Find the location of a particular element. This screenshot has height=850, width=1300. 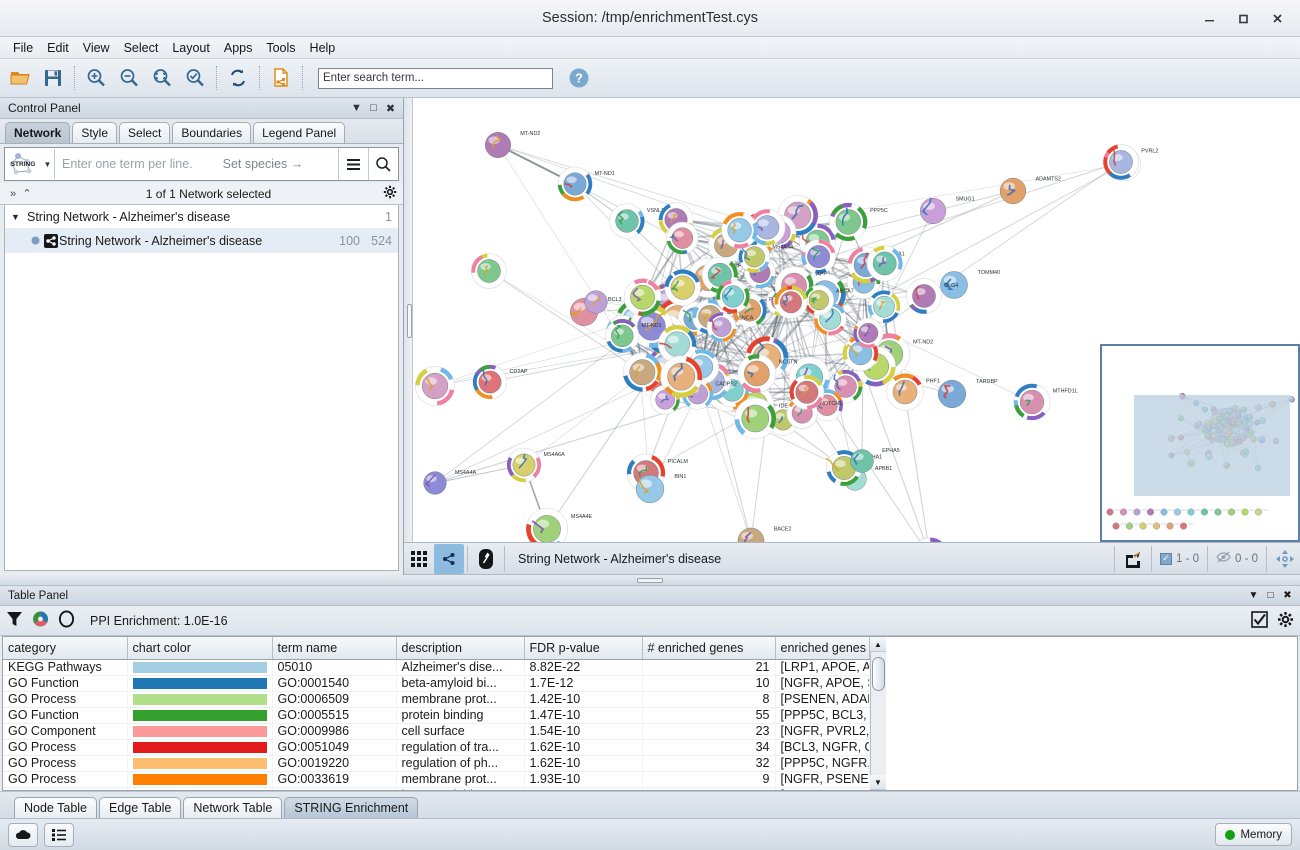

tab-boundaries: Boundaries is located at coordinates (212, 132).